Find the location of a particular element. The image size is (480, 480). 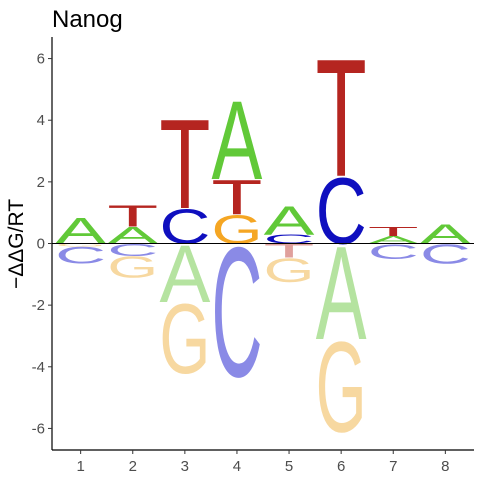

logo-letter-g-neg2: G is located at coordinates (132, 267).